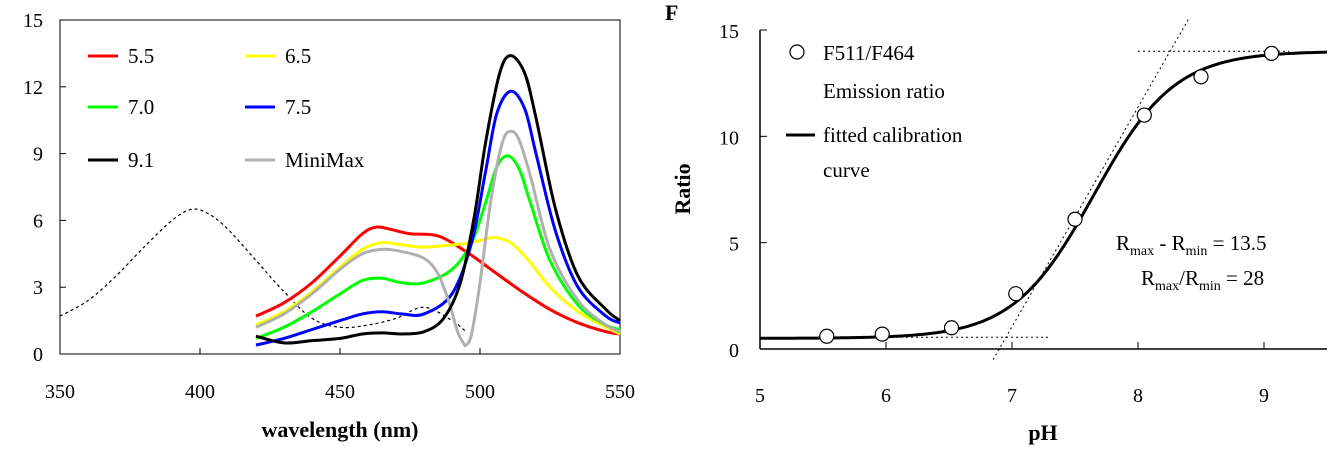  Describe the element at coordinates (869, 53) in the screenshot. I see `legend-points-line1: F511/F464` at that location.